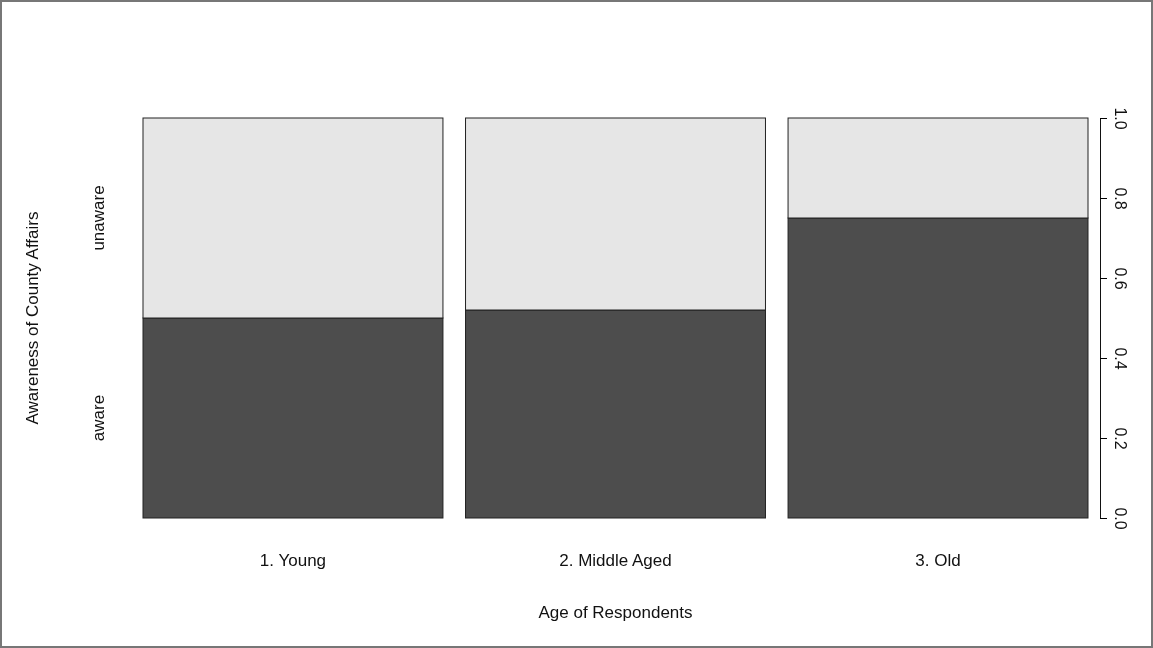 This screenshot has width=1153, height=648. Describe the element at coordinates (98, 218) in the screenshot. I see `text: unaware` at that location.